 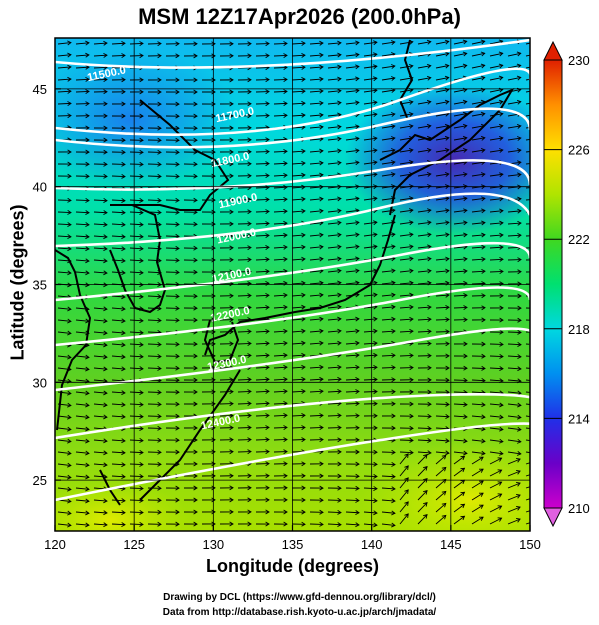 I want to click on x-axis-ticks: 120 125 130 135 140 145 150, so click(x=292, y=538).